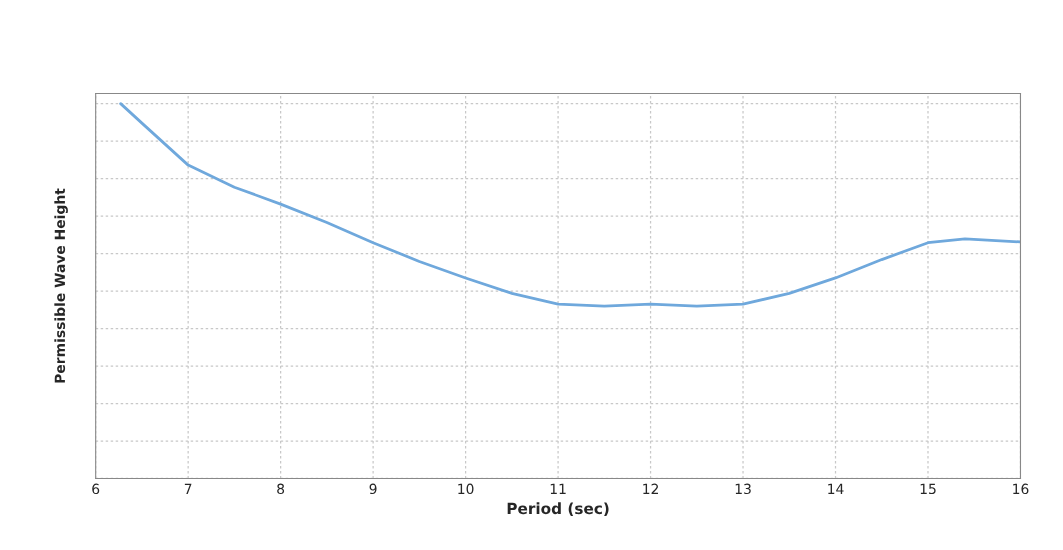  I want to click on x-tick-label: 12, so click(650, 488).